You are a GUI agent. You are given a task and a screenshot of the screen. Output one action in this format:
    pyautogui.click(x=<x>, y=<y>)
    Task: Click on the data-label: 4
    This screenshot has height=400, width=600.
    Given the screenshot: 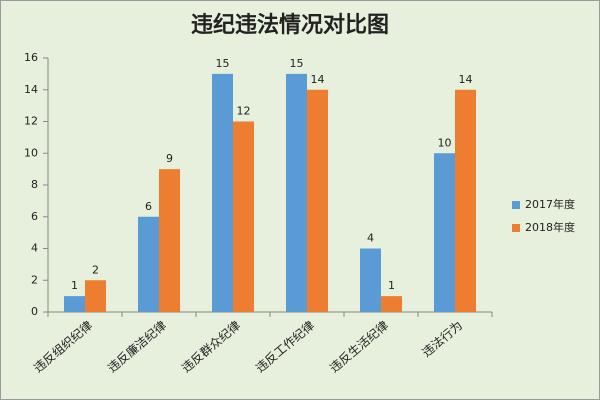 What is the action you would take?
    pyautogui.click(x=370, y=238)
    